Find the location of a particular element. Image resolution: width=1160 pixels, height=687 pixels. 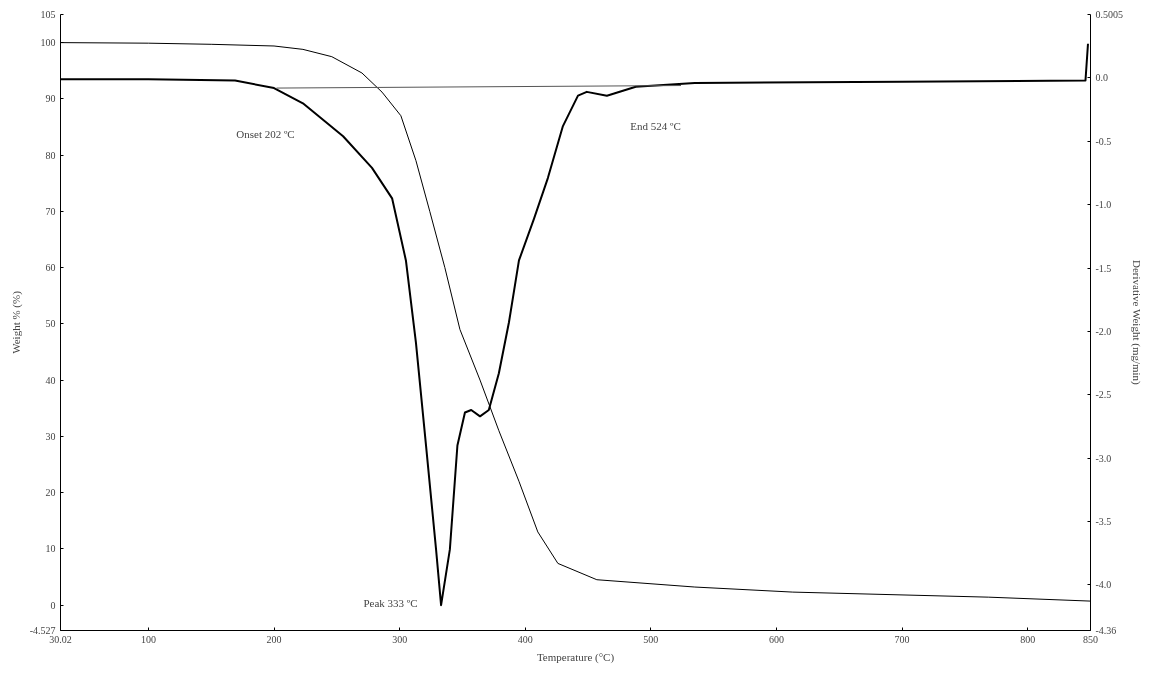

y2-axis-title: Derivative Weight (mg/min) is located at coordinates (1136, 323).